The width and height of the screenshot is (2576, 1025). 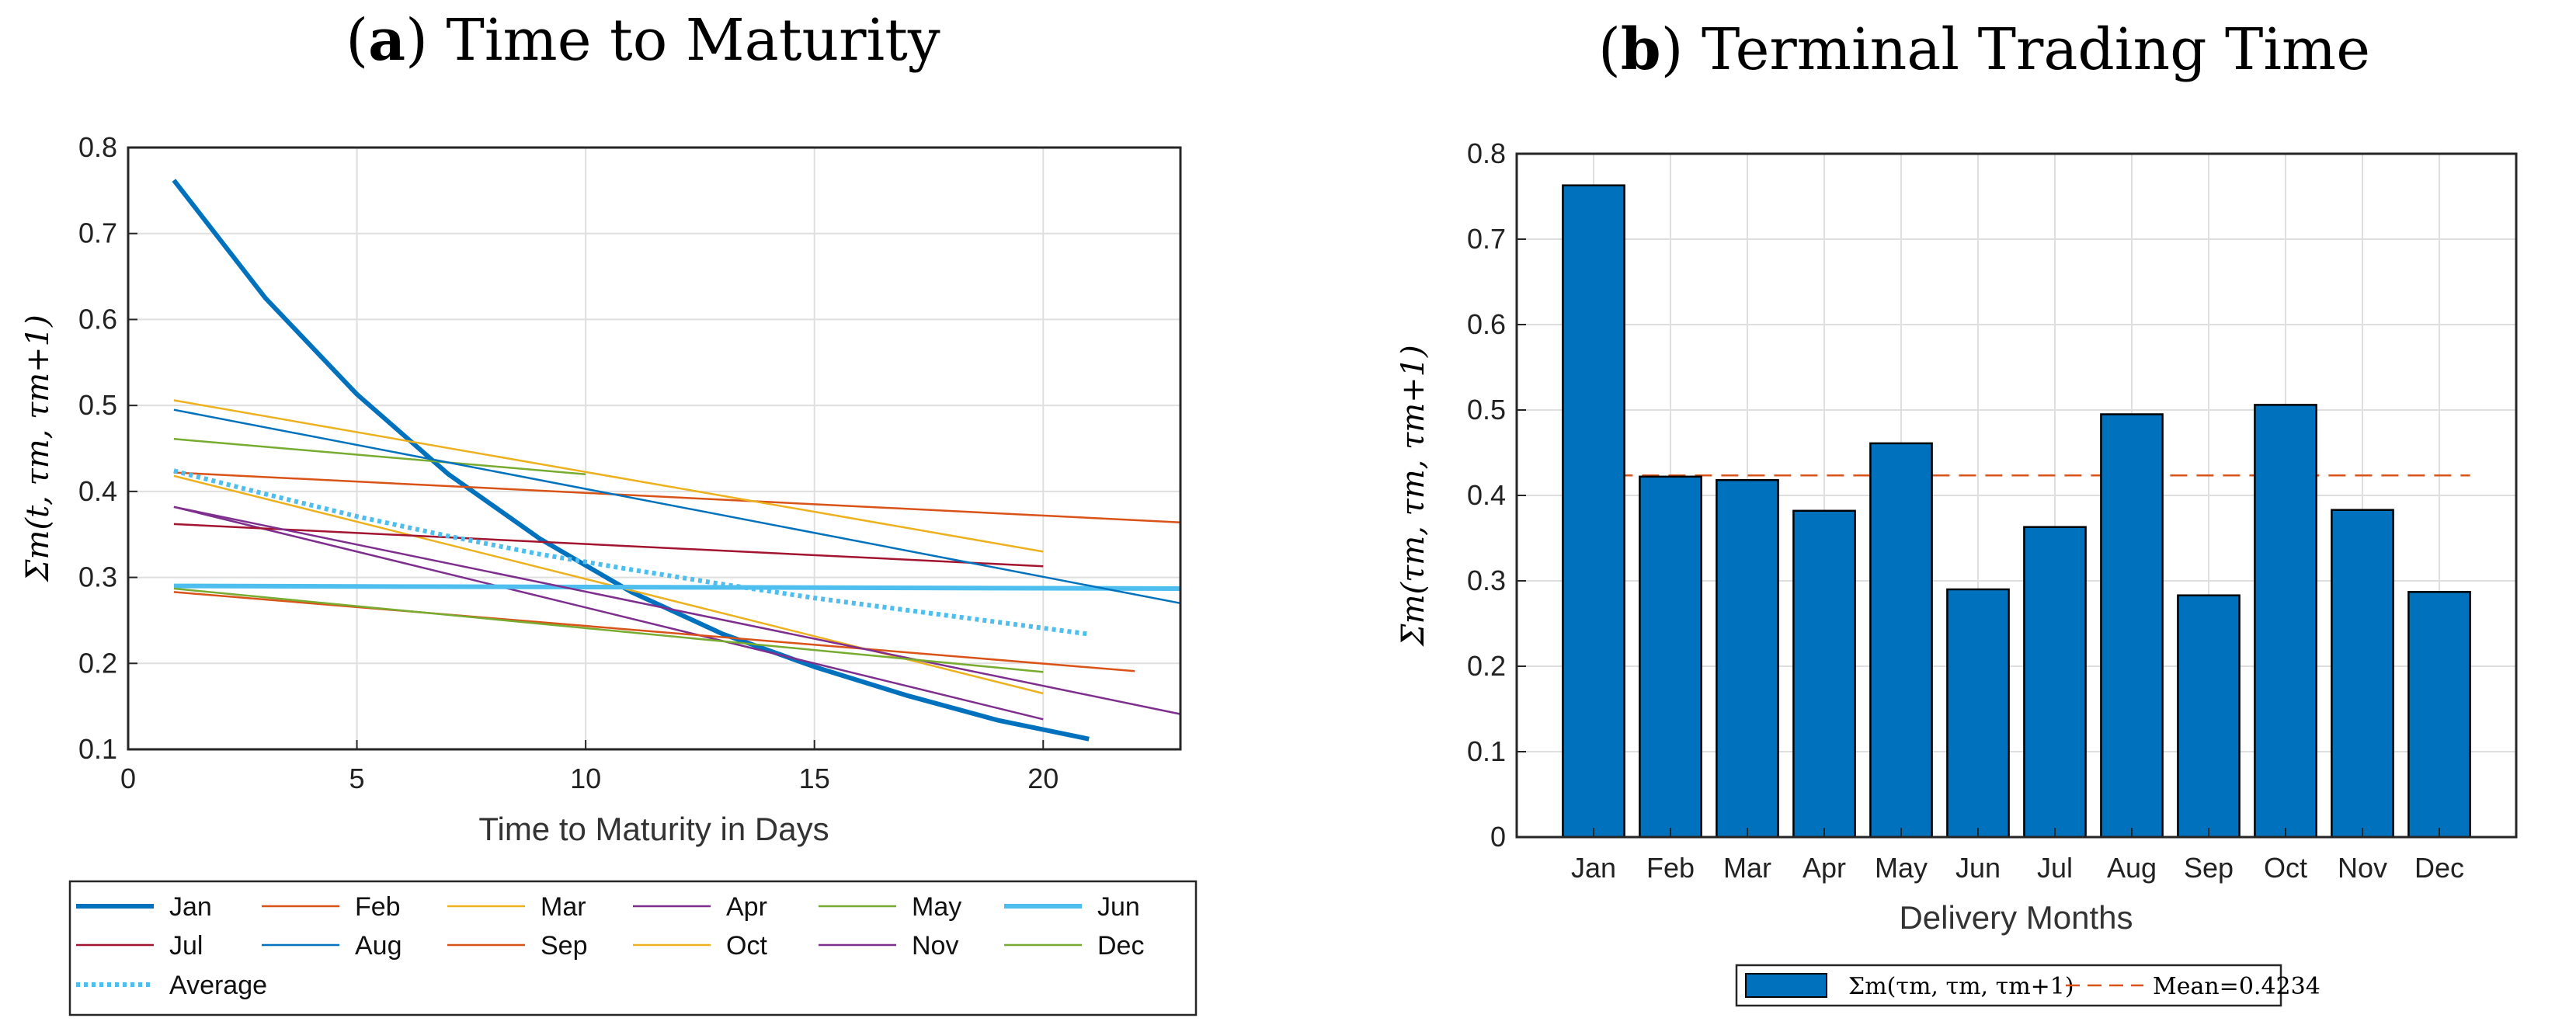 I want to click on bar-mar, so click(x=1747, y=658).